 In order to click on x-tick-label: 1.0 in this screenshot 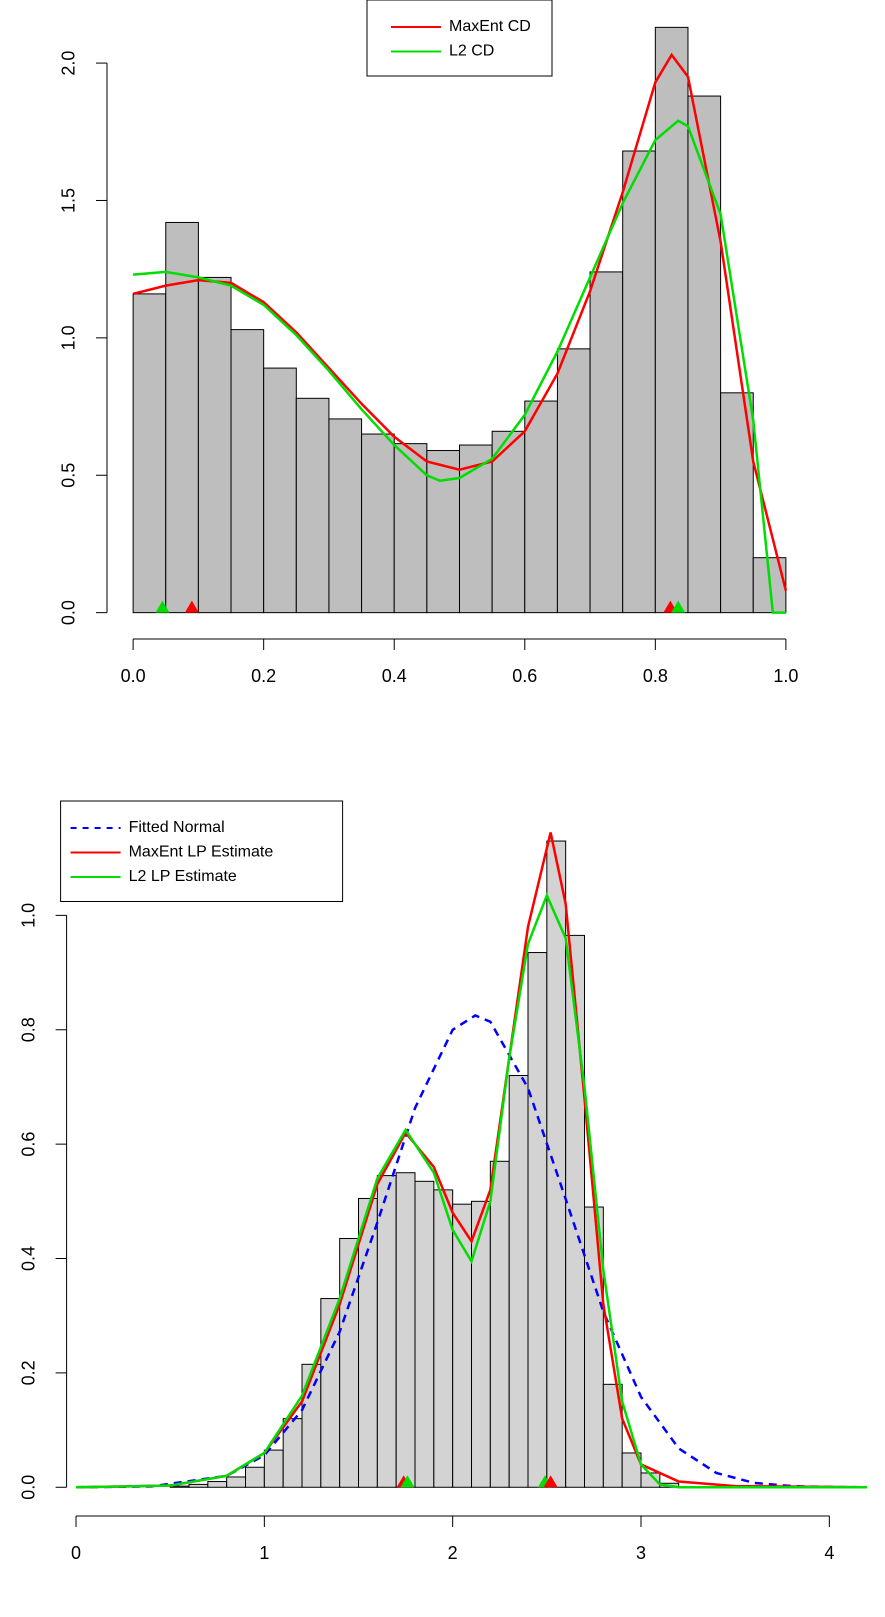, I will do `click(785, 676)`.